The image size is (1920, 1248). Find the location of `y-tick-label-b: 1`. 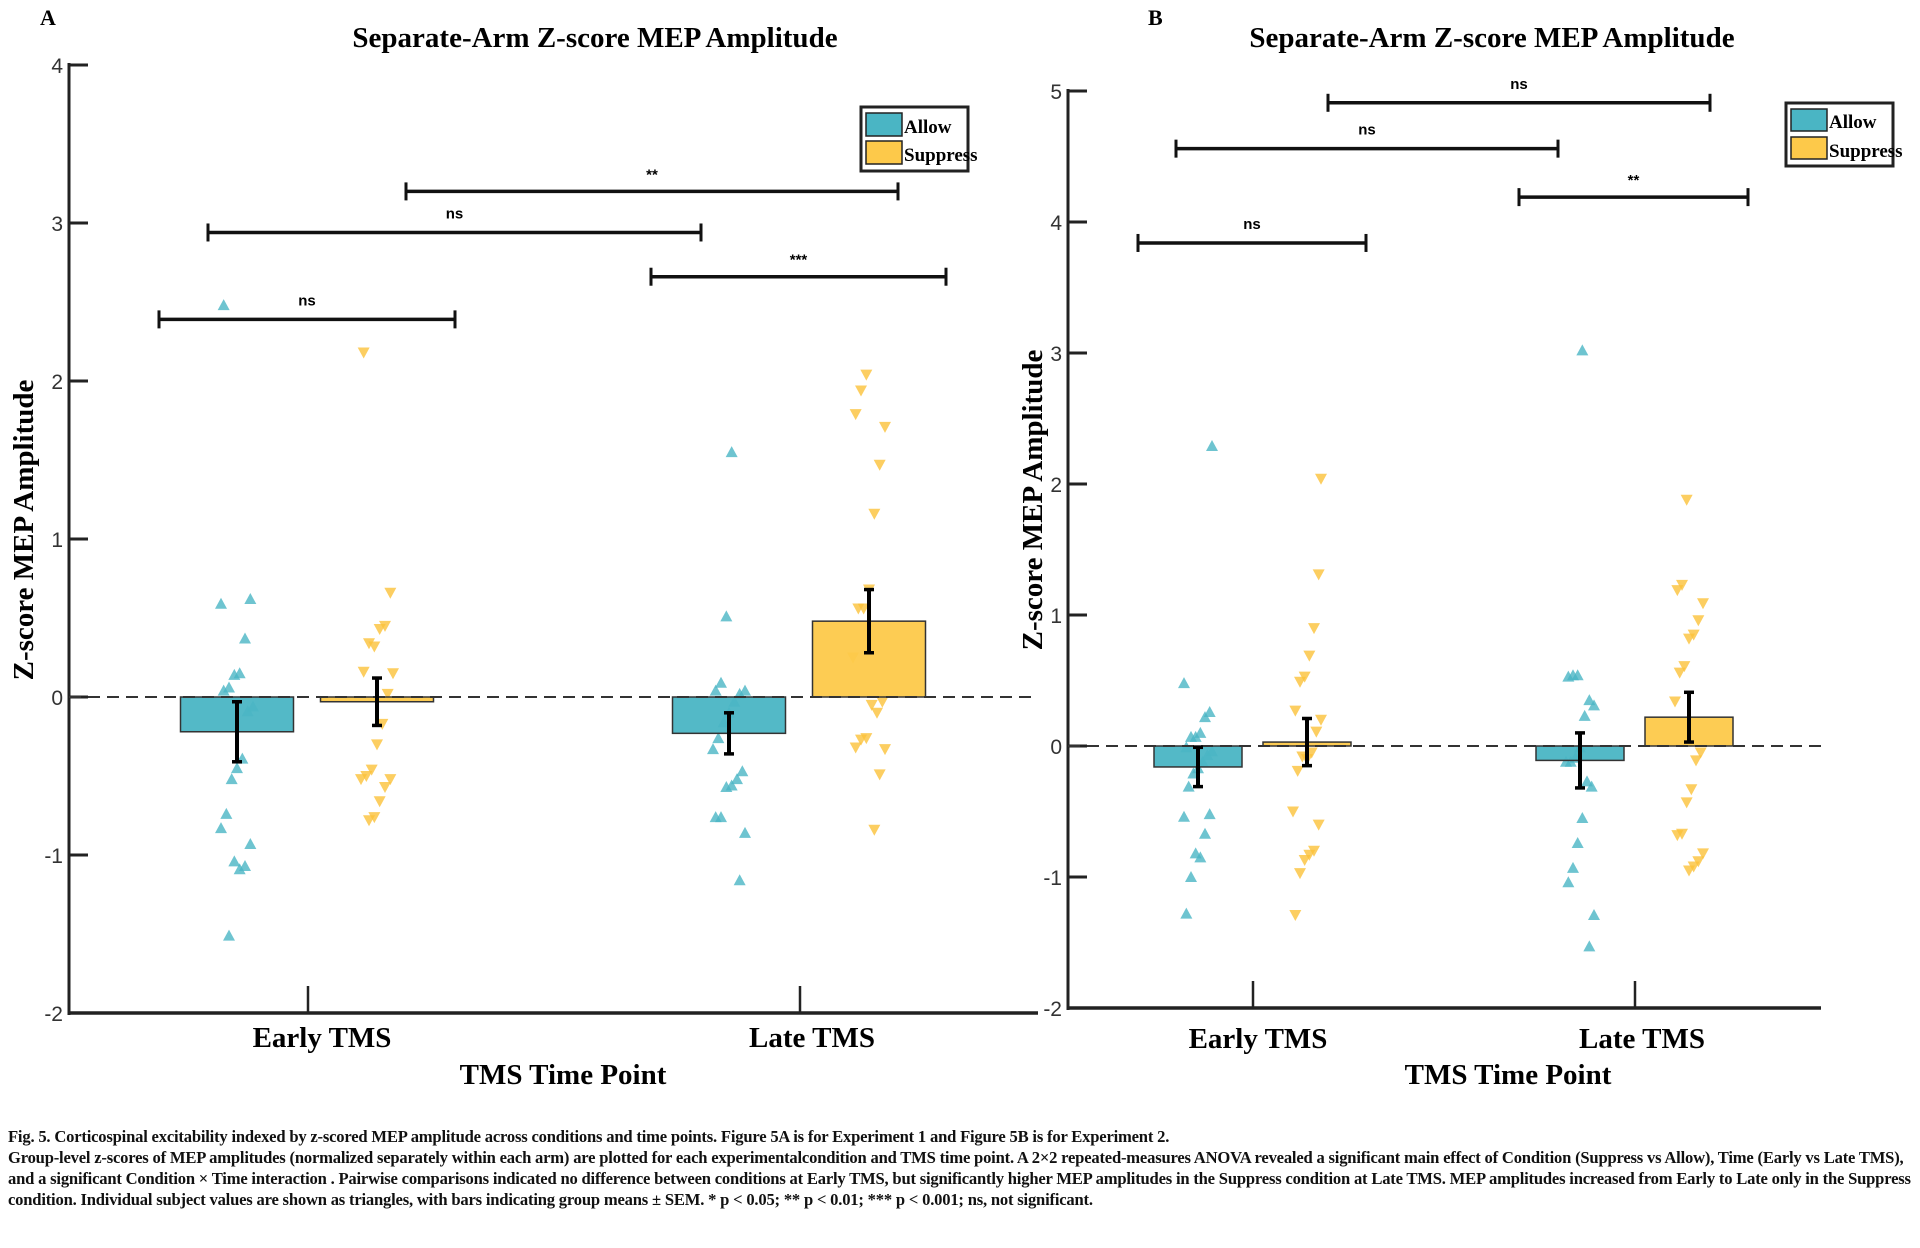

y-tick-label-b: 1 is located at coordinates (1056, 616).